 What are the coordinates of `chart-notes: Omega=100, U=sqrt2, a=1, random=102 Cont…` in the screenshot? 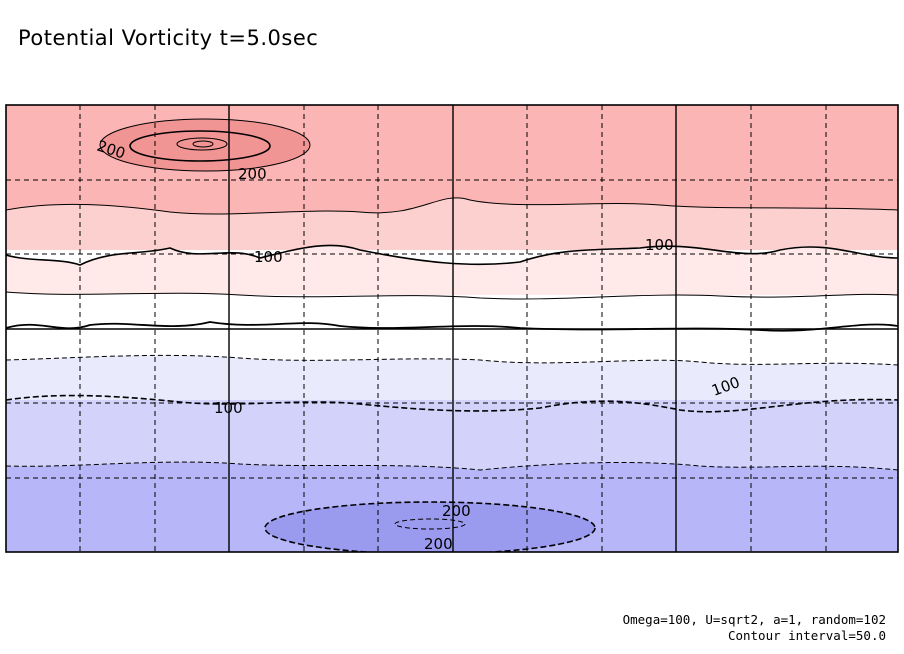 It's located at (754, 628).